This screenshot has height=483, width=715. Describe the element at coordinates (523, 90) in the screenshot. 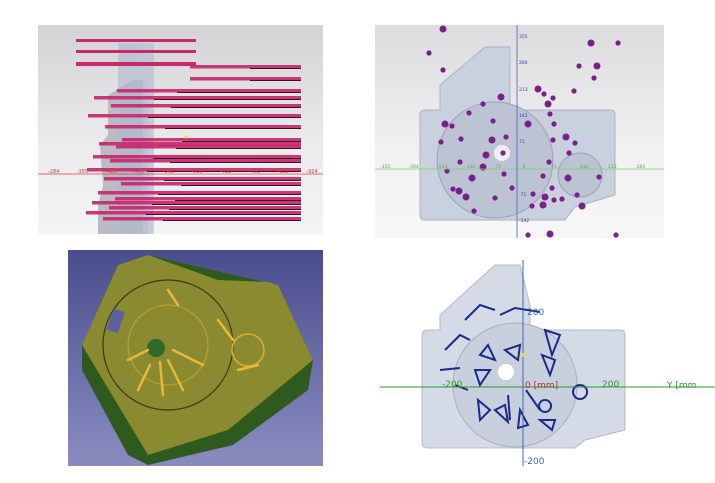

I see `v-tick-label: 213` at that location.